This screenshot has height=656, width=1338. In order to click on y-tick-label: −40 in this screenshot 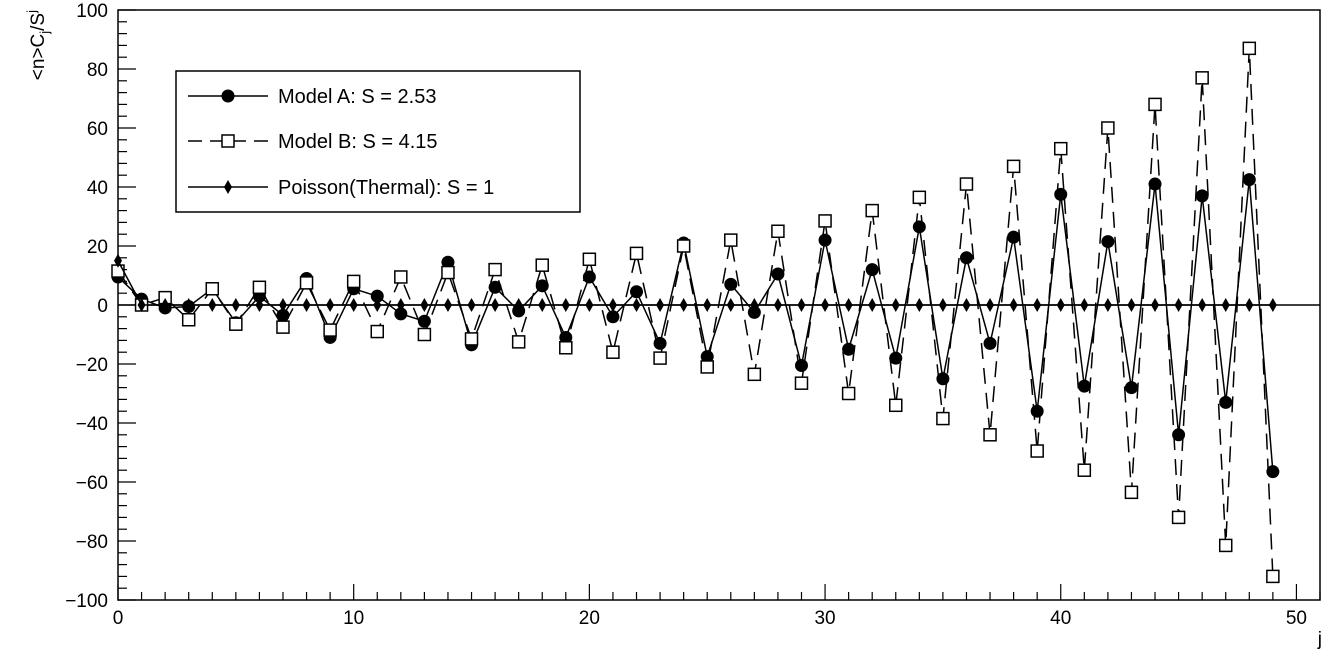, I will do `click(92, 424)`.